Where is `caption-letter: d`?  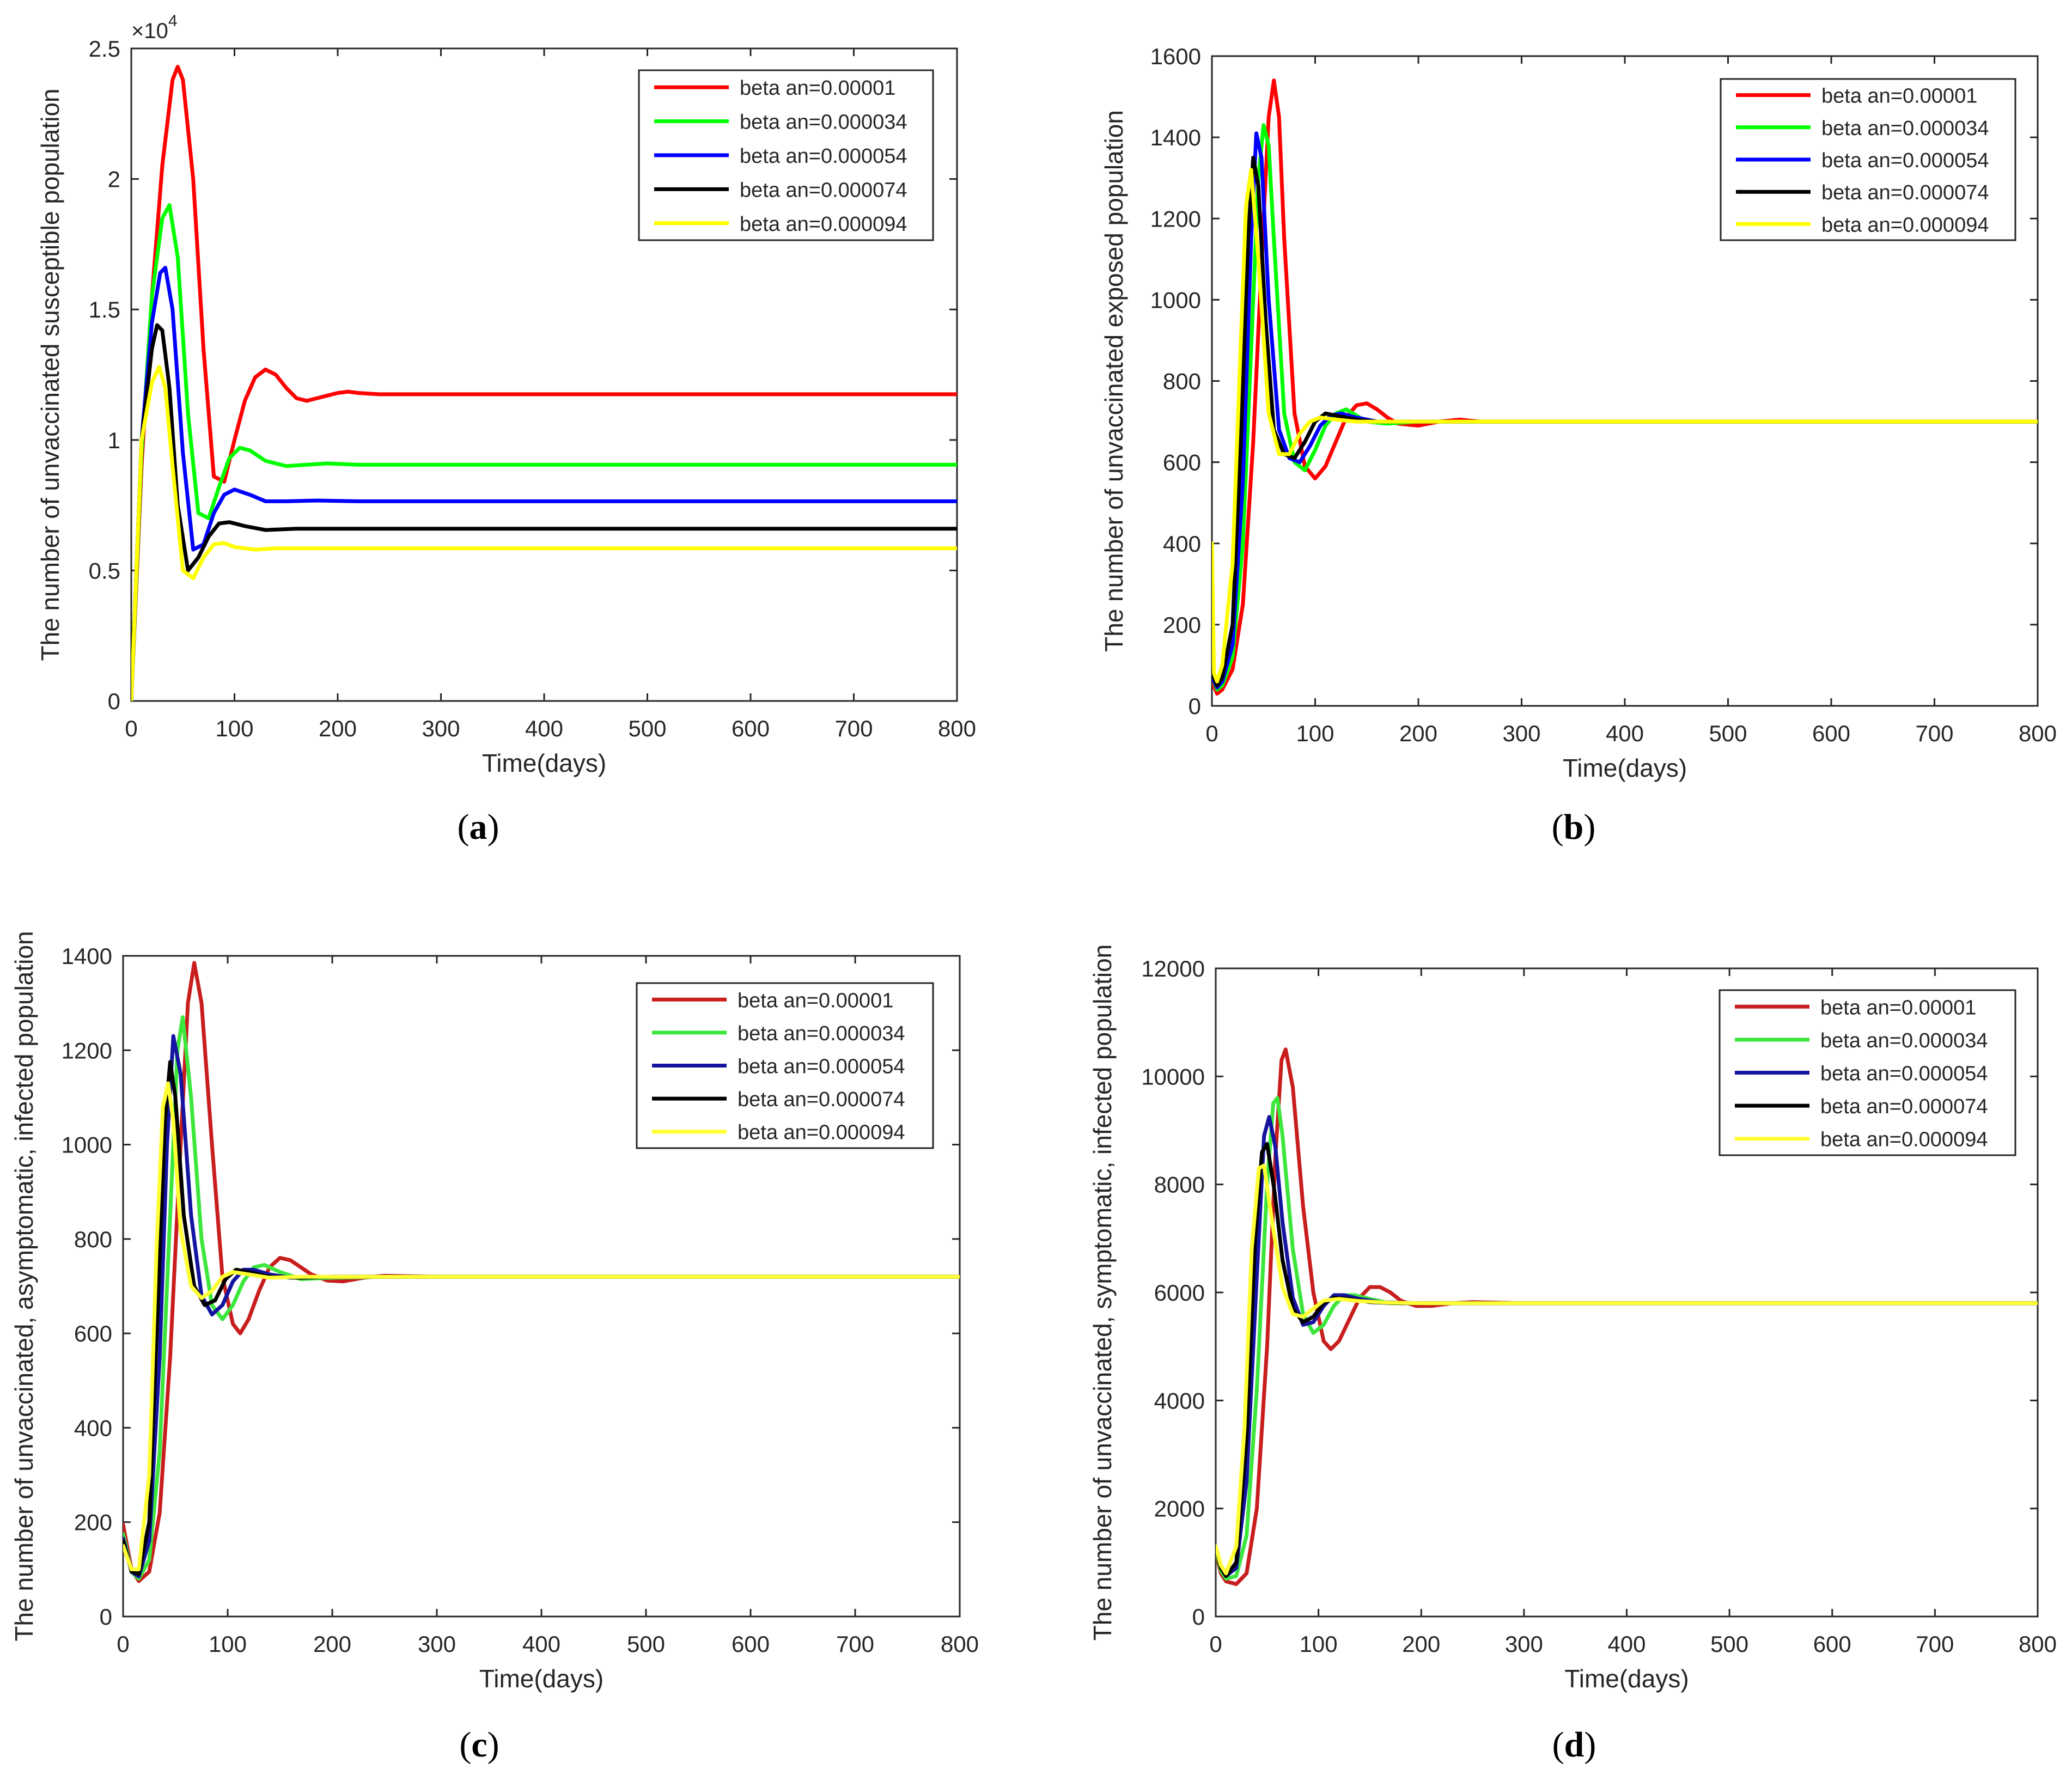 caption-letter: d is located at coordinates (1574, 1745).